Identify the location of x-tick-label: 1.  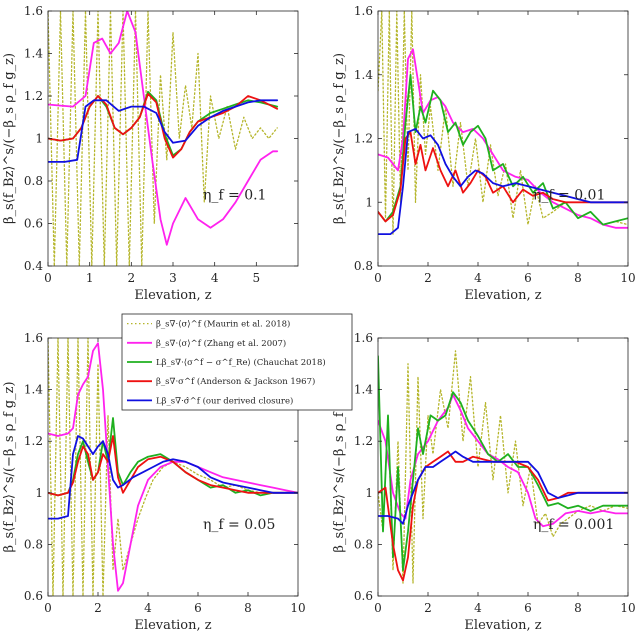
(90, 278).